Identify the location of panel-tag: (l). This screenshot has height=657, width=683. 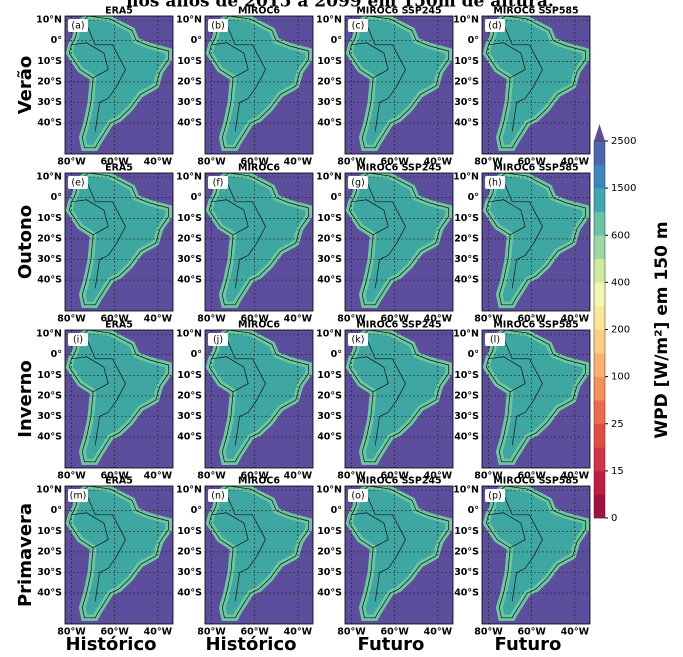
(495, 340).